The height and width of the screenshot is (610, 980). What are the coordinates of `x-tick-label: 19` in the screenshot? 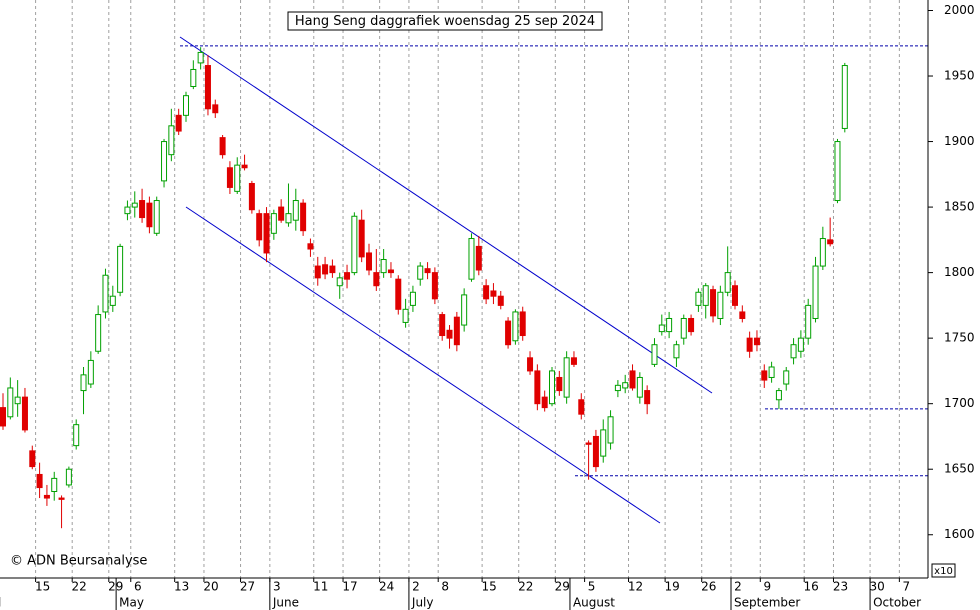 It's located at (671, 587).